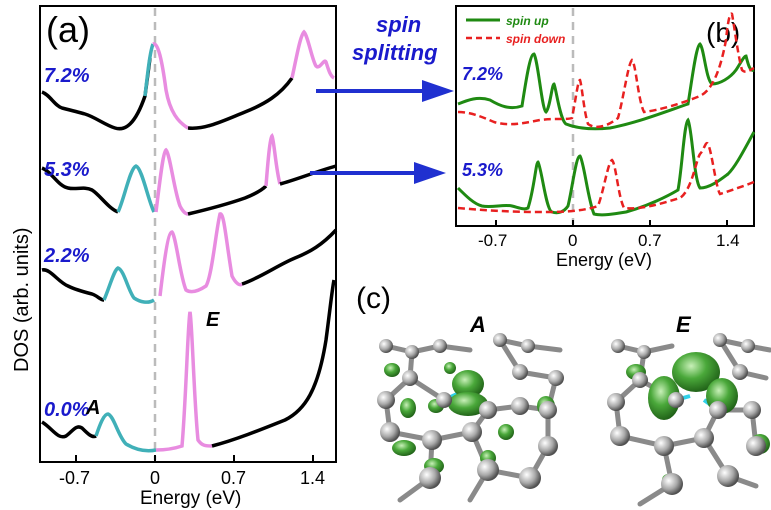 The height and width of the screenshot is (510, 771). I want to click on panel-b-5.3-spin-down, so click(606, 177).